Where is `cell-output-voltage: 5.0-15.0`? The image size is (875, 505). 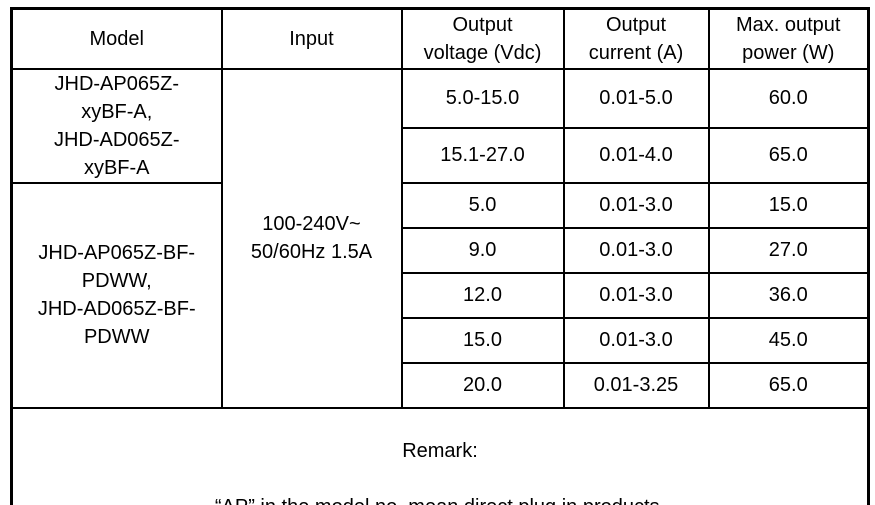
cell-output-voltage: 5.0-15.0 is located at coordinates (482, 98).